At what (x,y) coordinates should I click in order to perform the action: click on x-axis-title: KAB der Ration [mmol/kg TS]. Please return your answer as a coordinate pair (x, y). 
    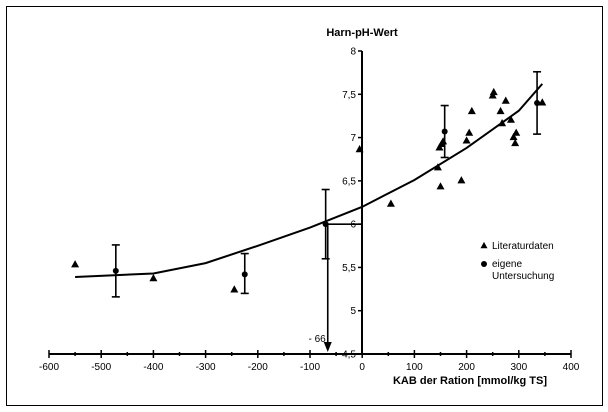
    Looking at the image, I should click on (470, 381).